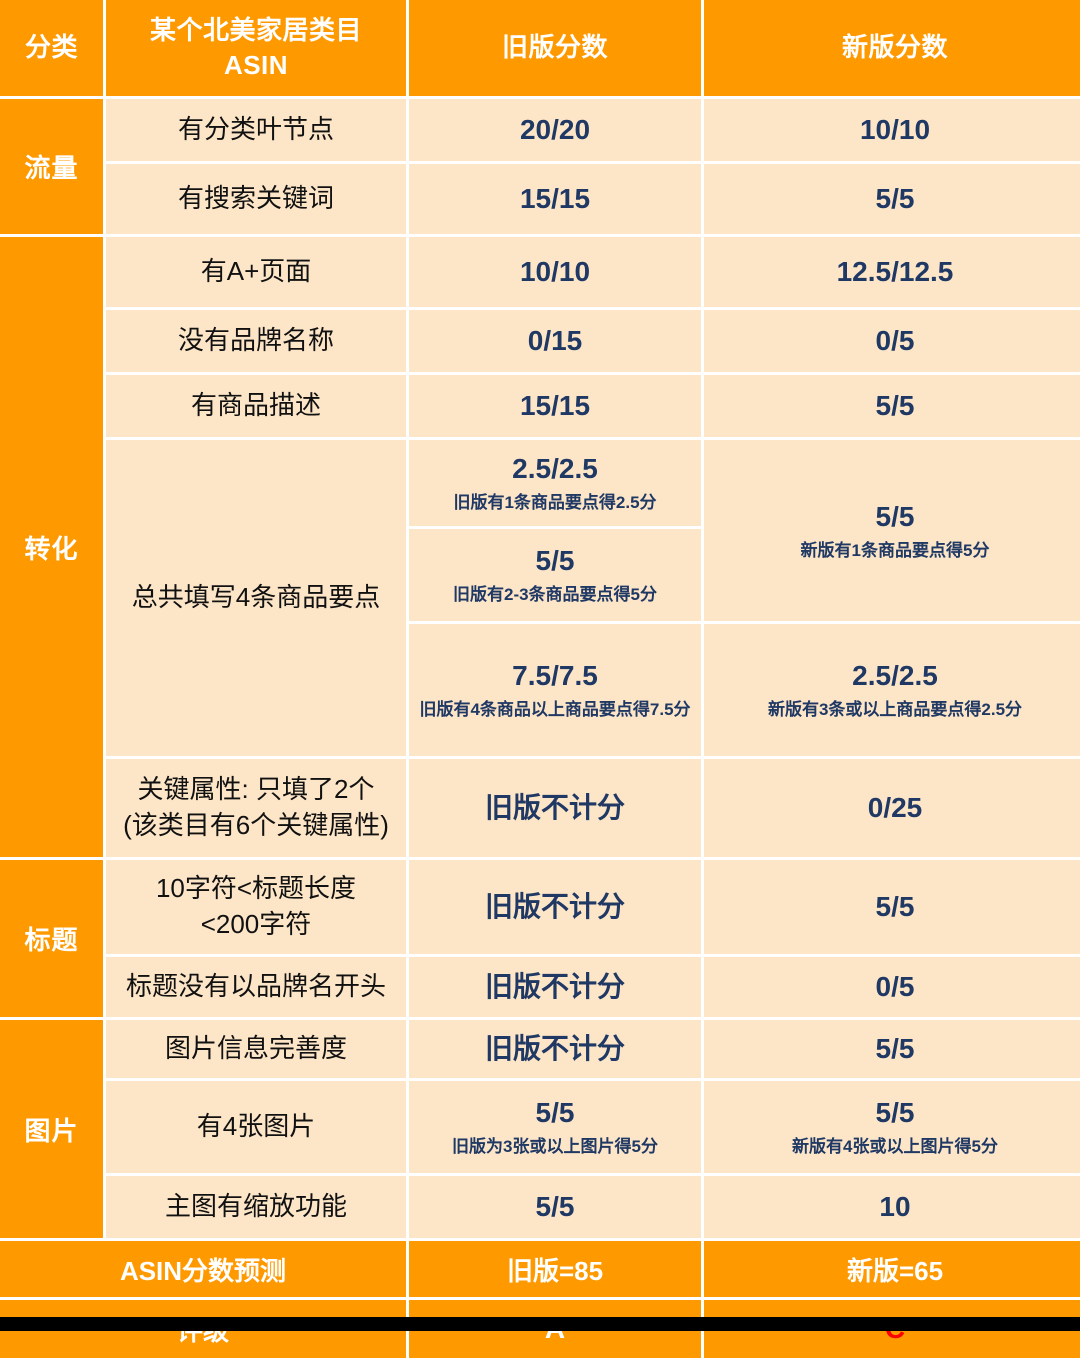 The image size is (1080, 1361). Describe the element at coordinates (256, 272) in the screenshot. I see `row-label: 有A+页面` at that location.